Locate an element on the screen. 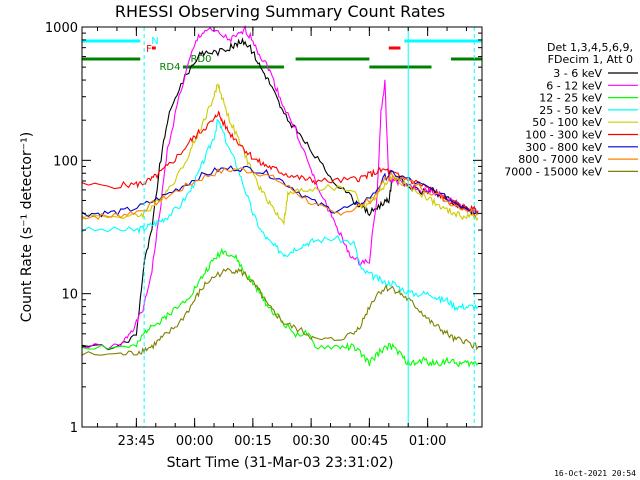 This screenshot has width=640, height=480. legend-label-12-25-kev: 12 - 25 keV is located at coordinates (570, 98).